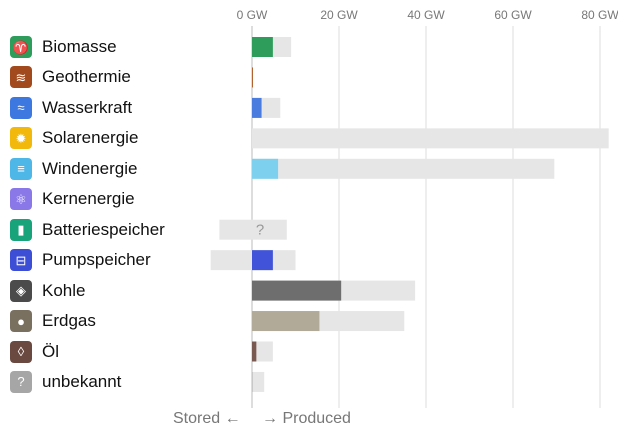  What do you see at coordinates (21, 381) in the screenshot?
I see `unknown-icon: ?` at bounding box center [21, 381].